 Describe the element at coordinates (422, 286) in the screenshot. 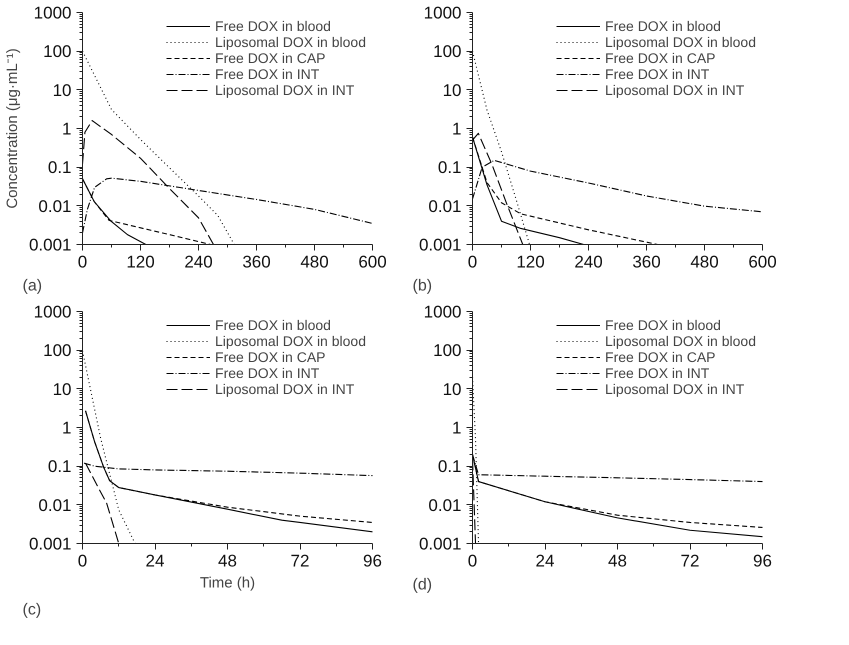

I see `text: (b)` at that location.